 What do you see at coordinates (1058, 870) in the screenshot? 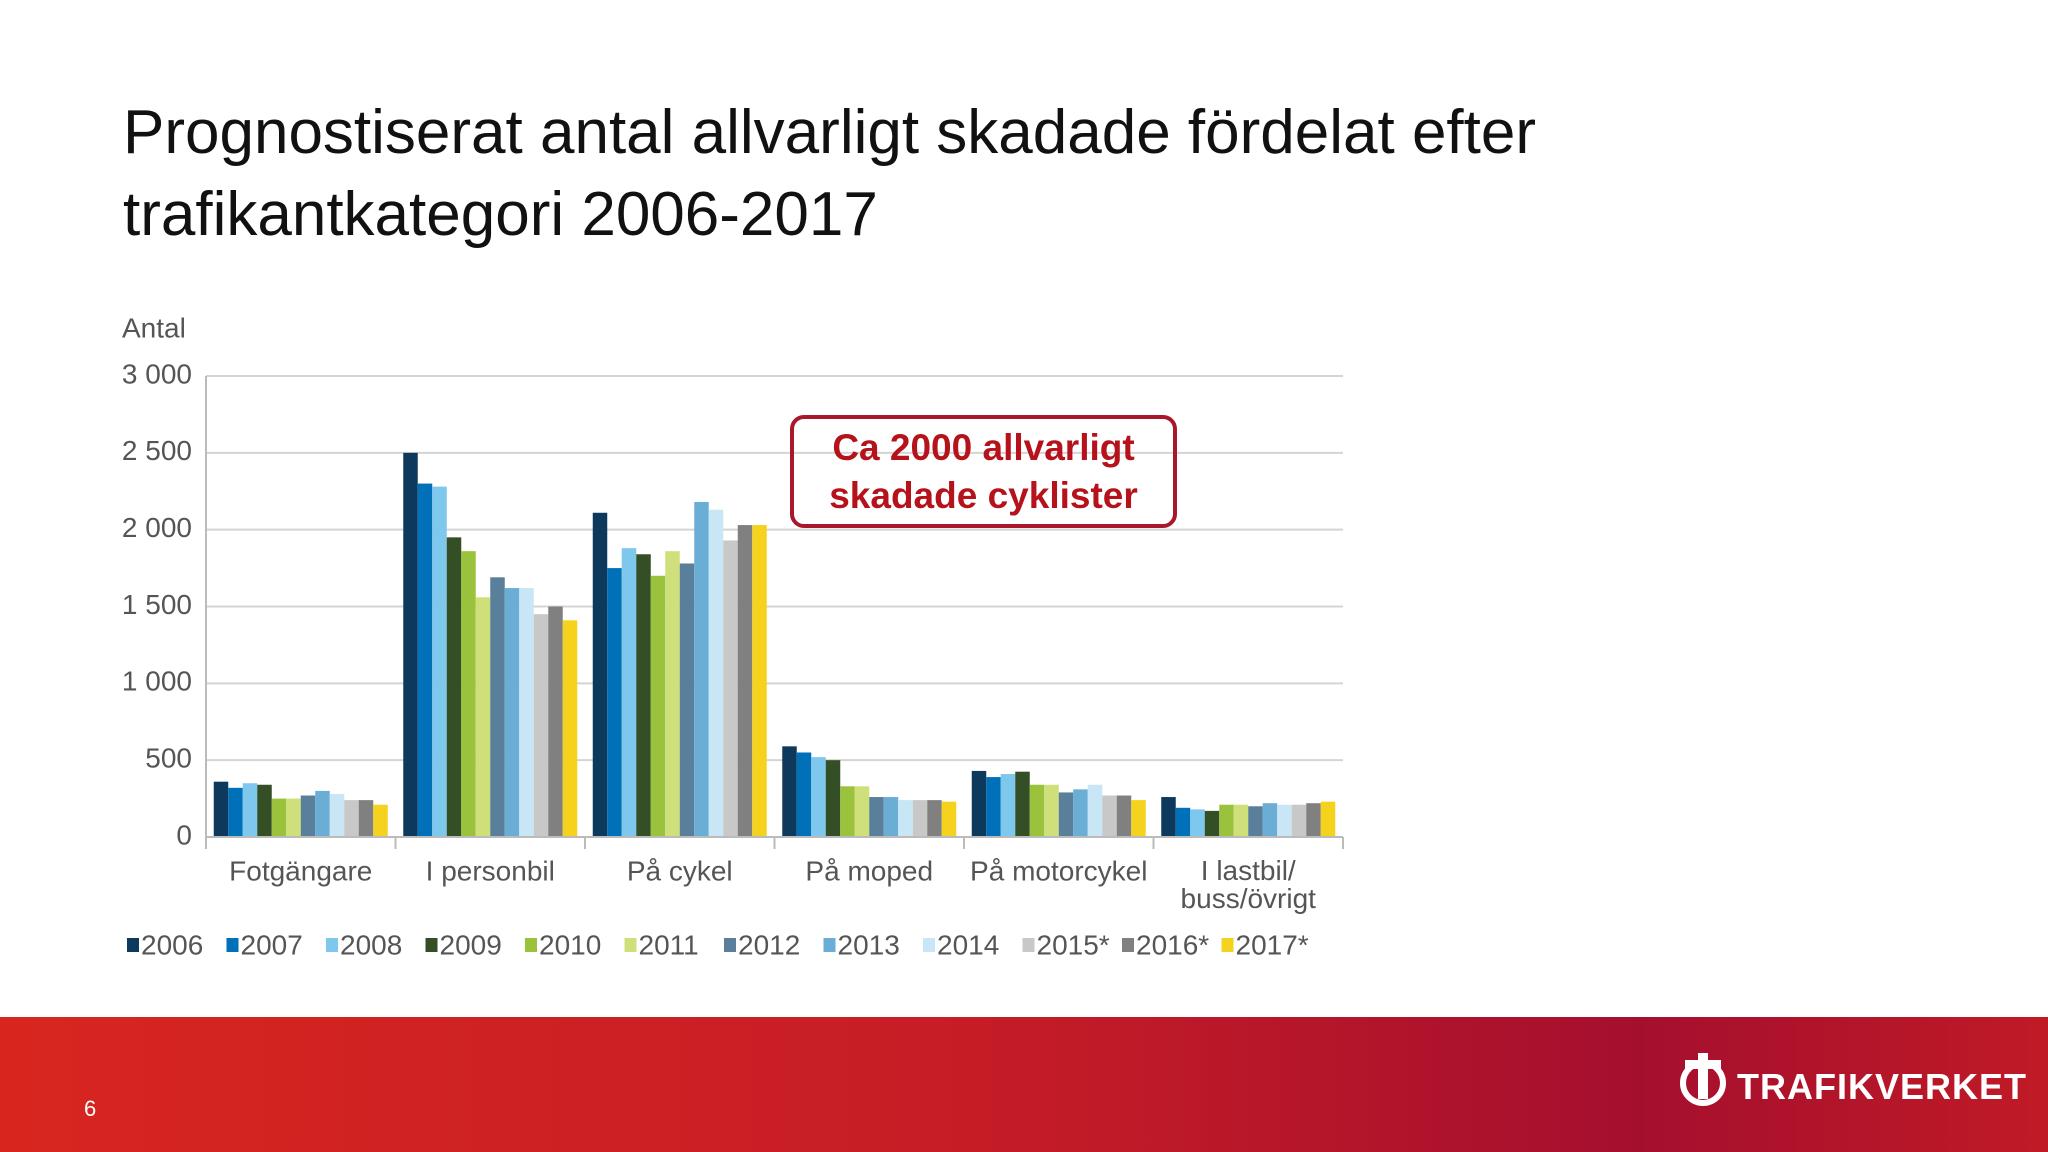
I see `x-tick-label: På motorcykel` at bounding box center [1058, 870].